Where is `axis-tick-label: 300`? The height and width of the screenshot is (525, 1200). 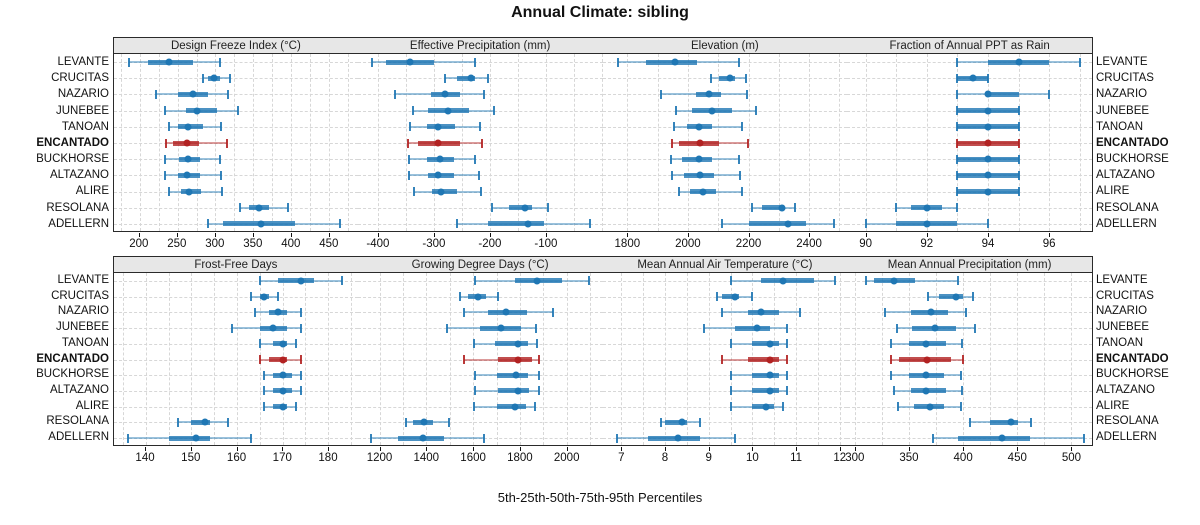
axis-tick-label: 300 is located at coordinates (855, 458).